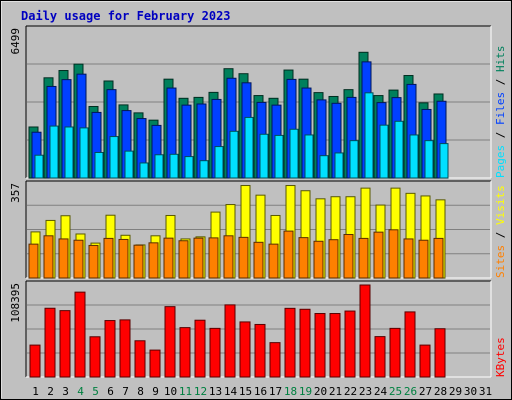  What do you see at coordinates (15, 41) in the screenshot?
I see `panel-max-label: 6499` at bounding box center [15, 41].